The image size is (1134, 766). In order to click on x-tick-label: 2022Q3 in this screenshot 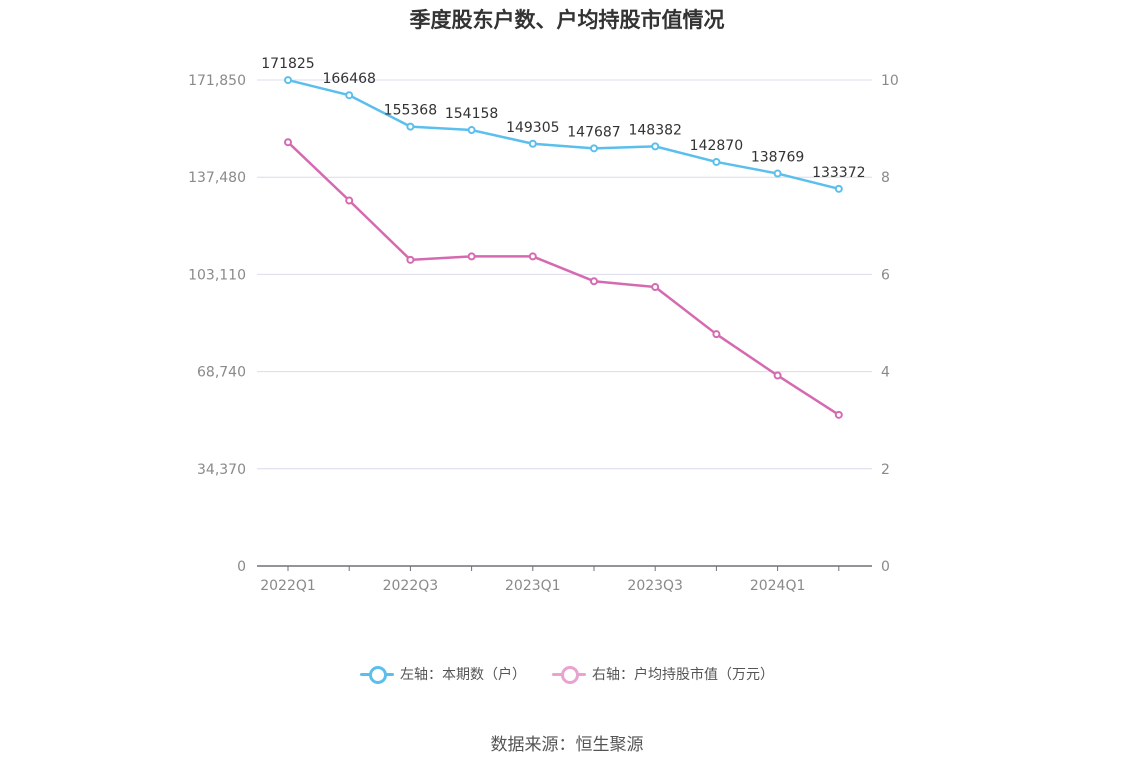, I will do `click(411, 586)`.